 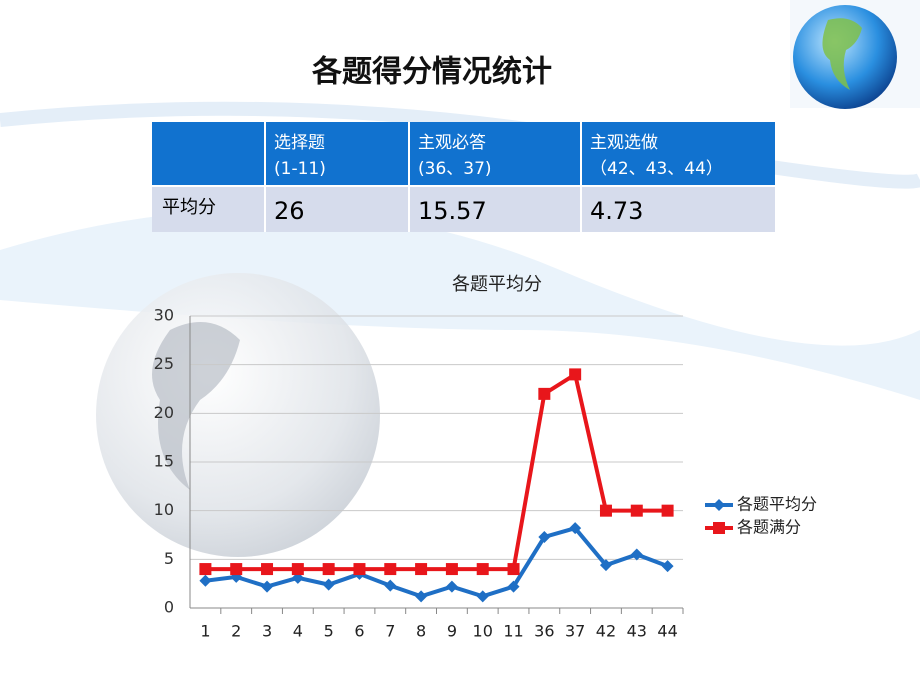 What do you see at coordinates (189, 207) in the screenshot?
I see `row-label: 平均分` at bounding box center [189, 207].